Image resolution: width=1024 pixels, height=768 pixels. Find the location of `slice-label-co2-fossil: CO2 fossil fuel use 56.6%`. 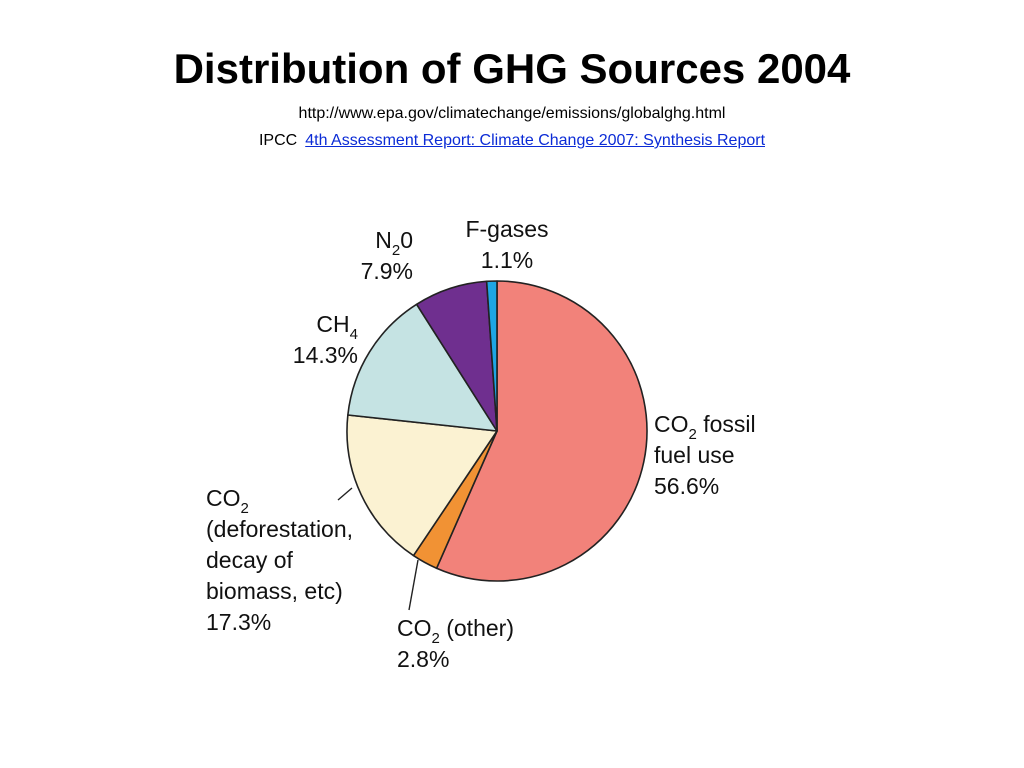

slice-label-co2-fossil: CO2 fossil fuel use 56.6% is located at coordinates (705, 455).